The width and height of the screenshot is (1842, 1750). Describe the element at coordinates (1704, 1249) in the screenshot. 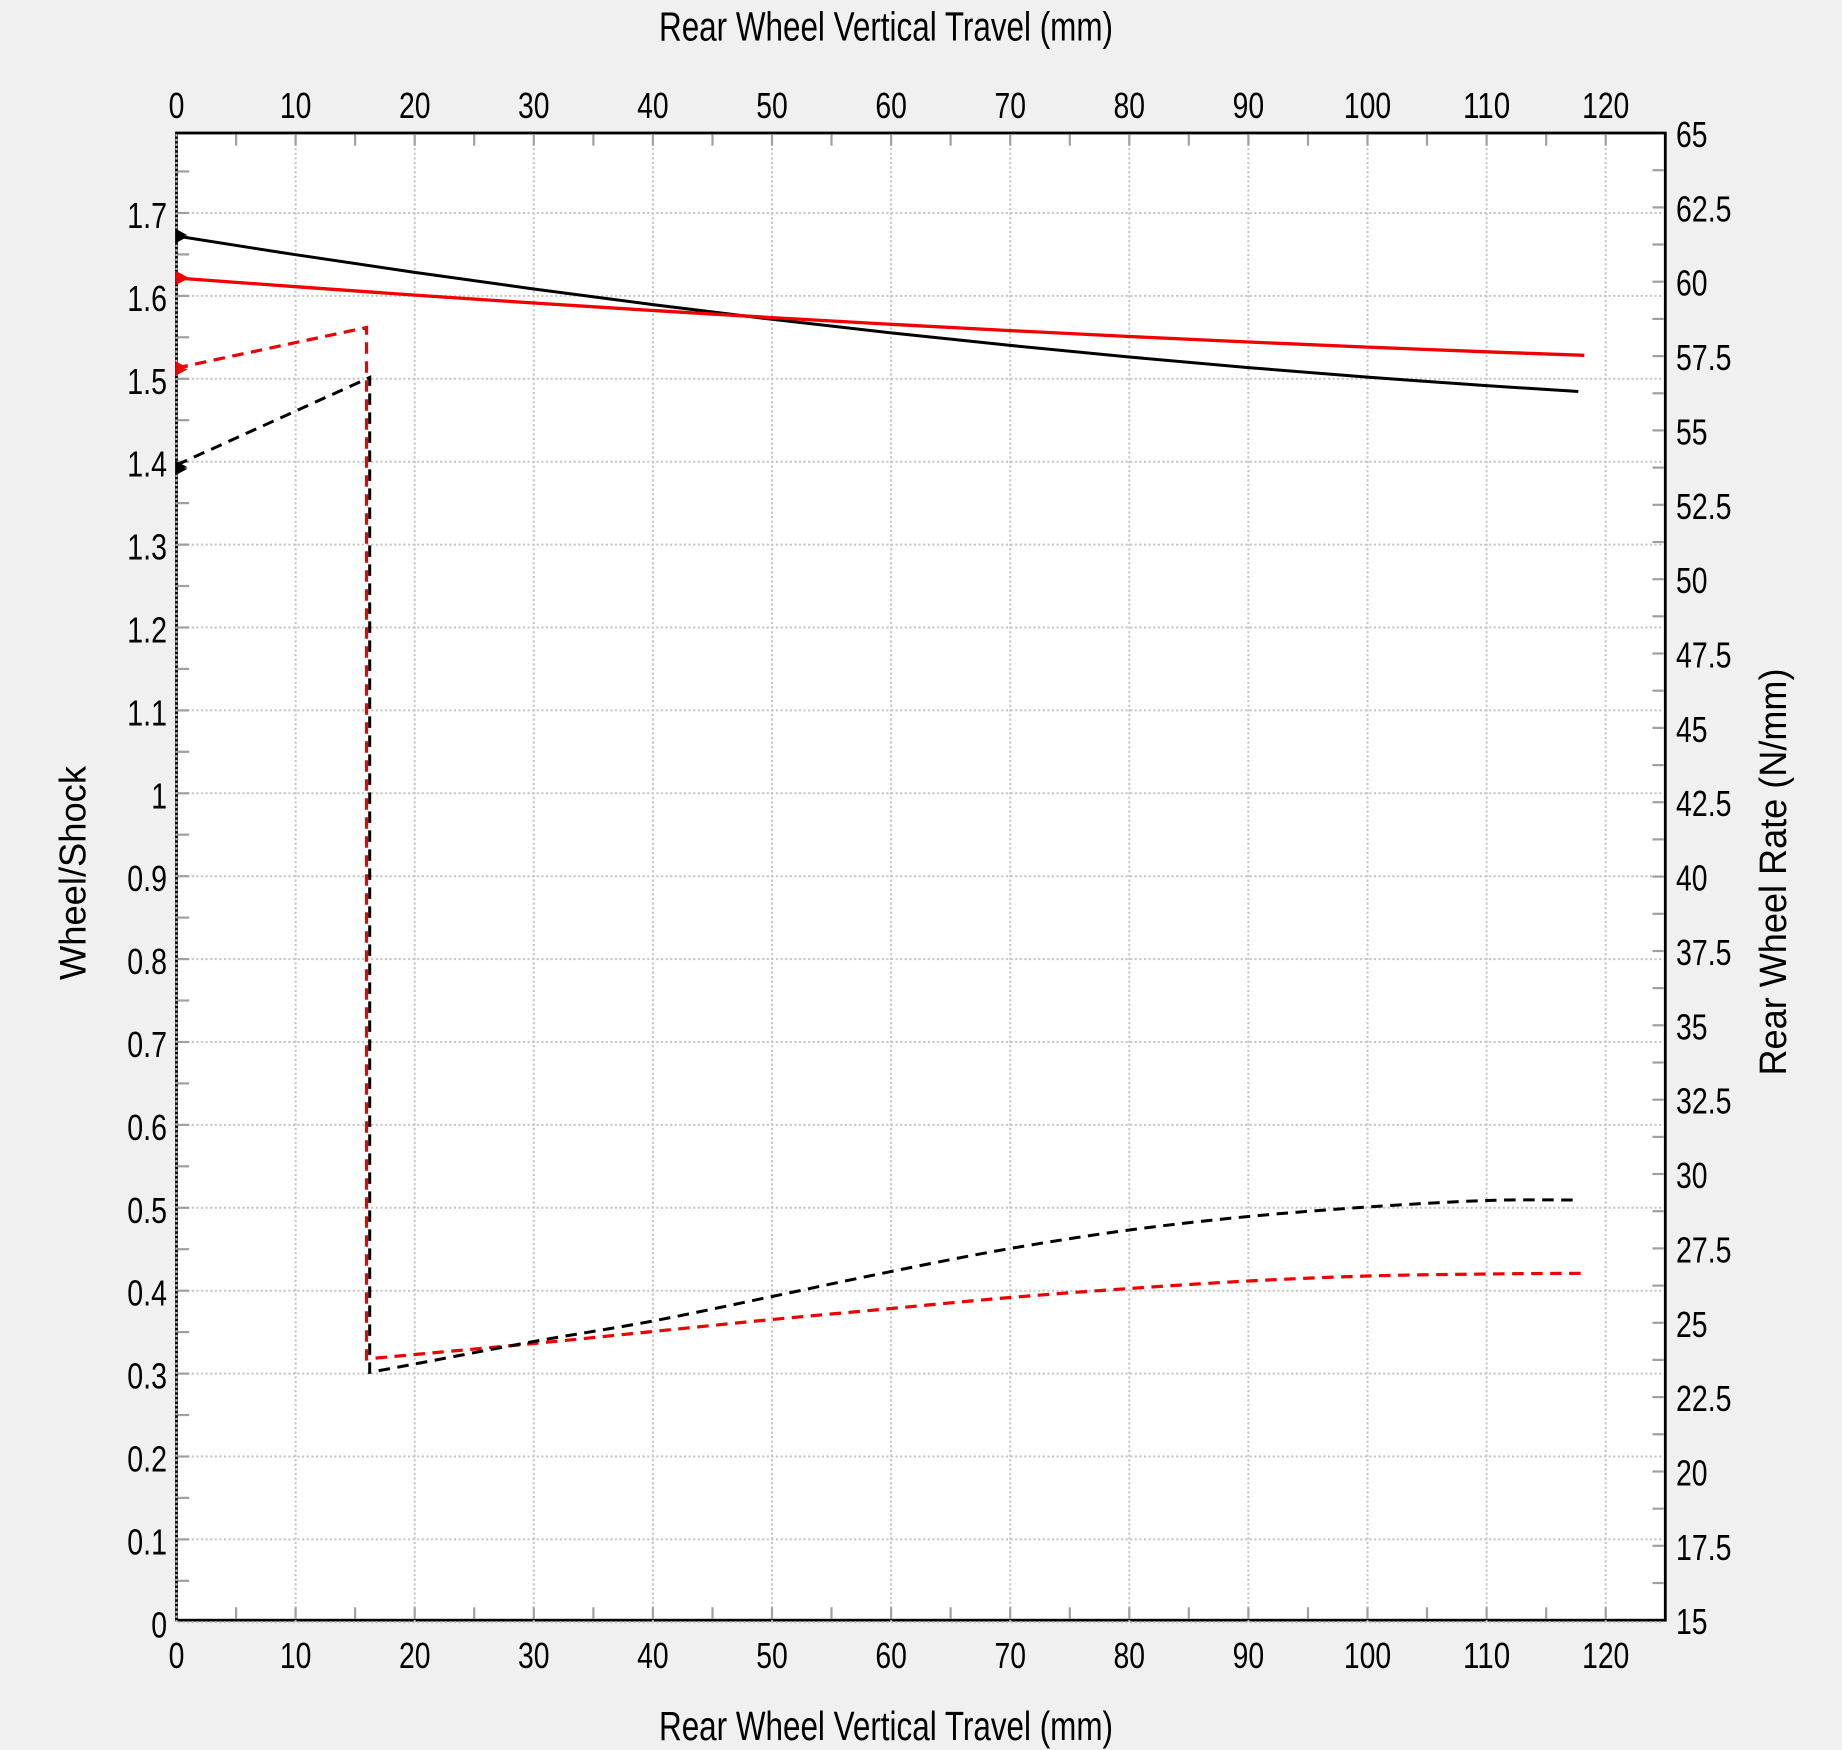

I see `svg-text: 27.5` at that location.